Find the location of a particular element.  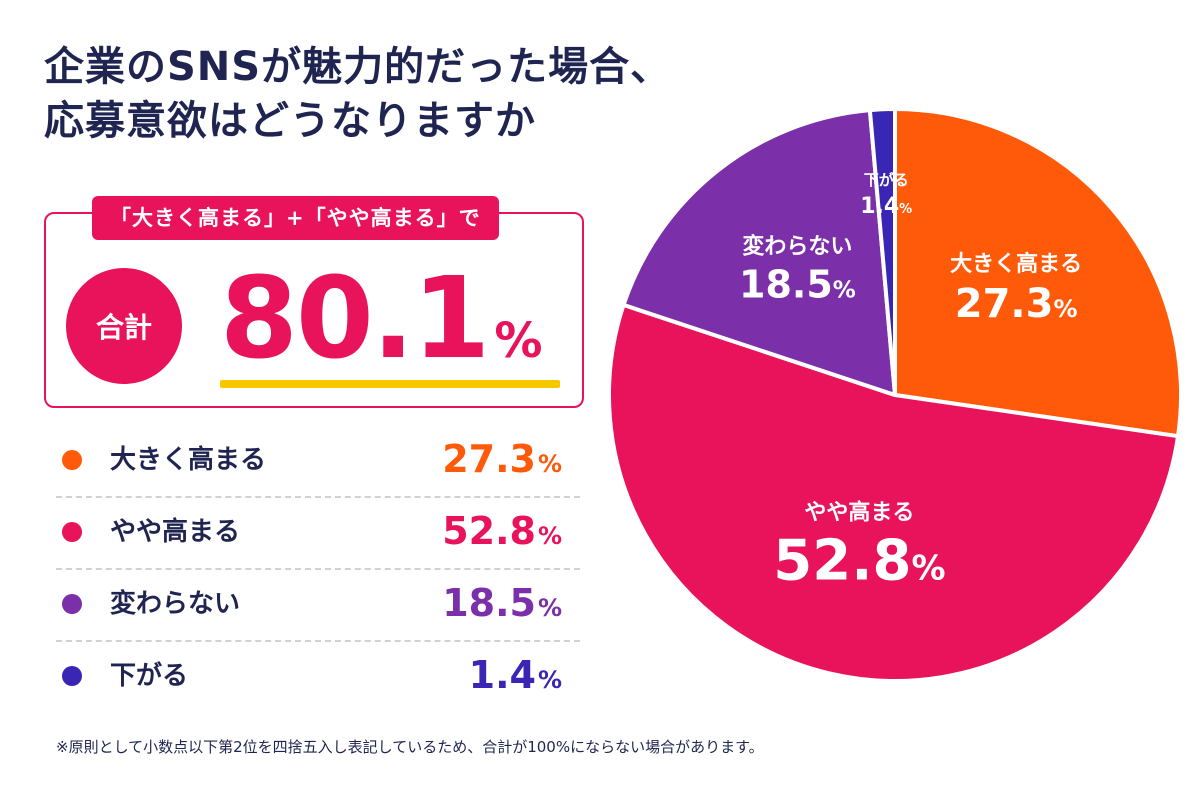

legend-value: 1.4% is located at coordinates (515, 677).